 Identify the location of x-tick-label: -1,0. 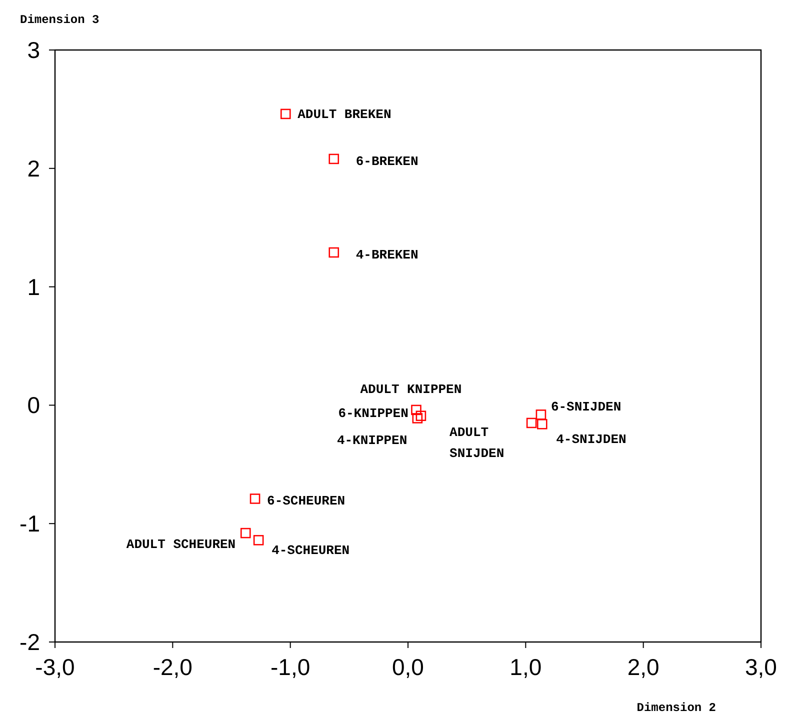
(290, 667).